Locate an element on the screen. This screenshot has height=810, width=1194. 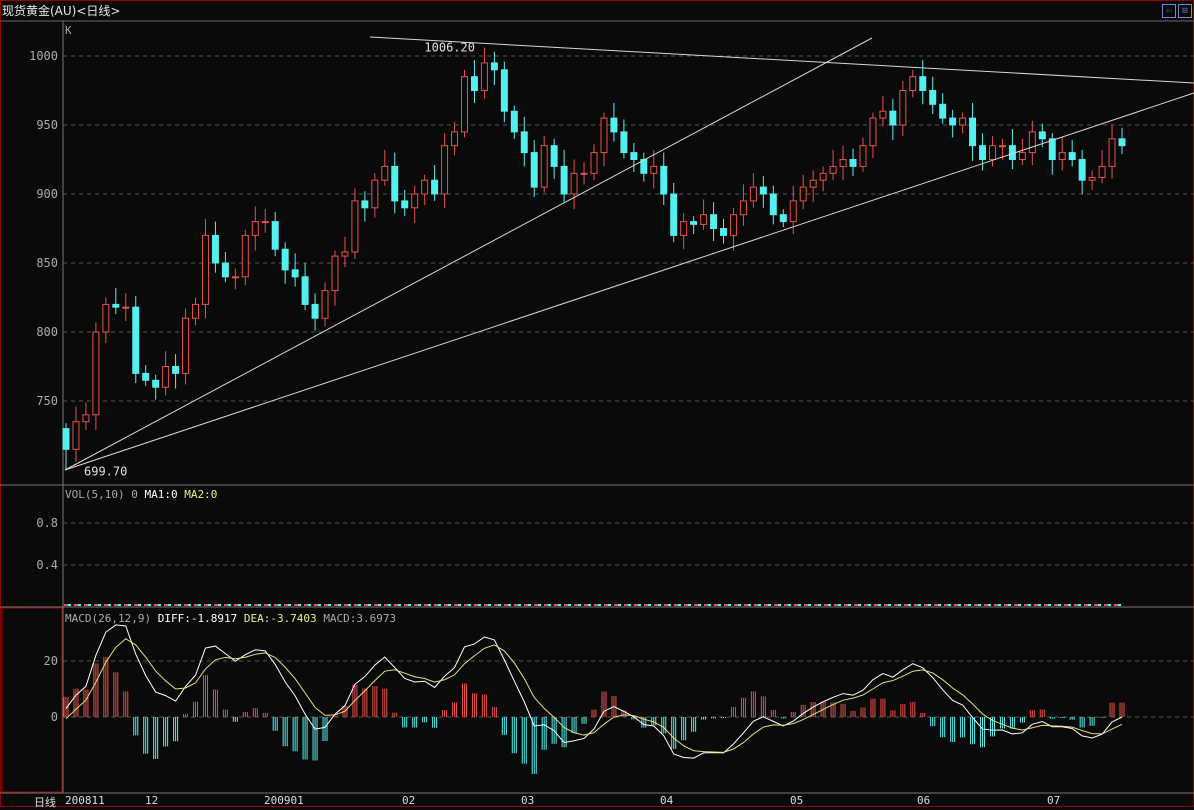
arrow-left-icon: ⇦ is located at coordinates (1169, 11).